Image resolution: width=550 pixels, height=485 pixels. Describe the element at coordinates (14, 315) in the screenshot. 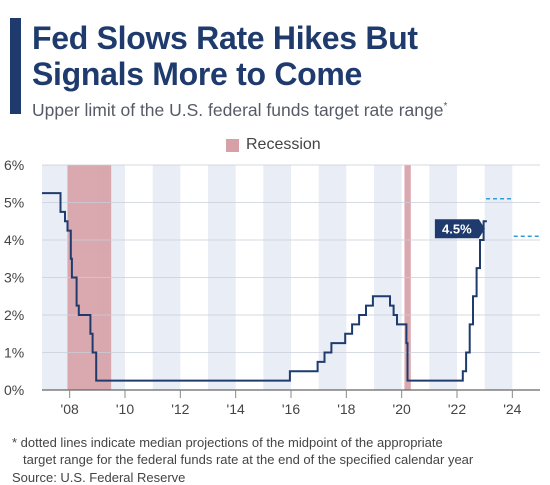

I see `y-tick-label: 2%` at that location.